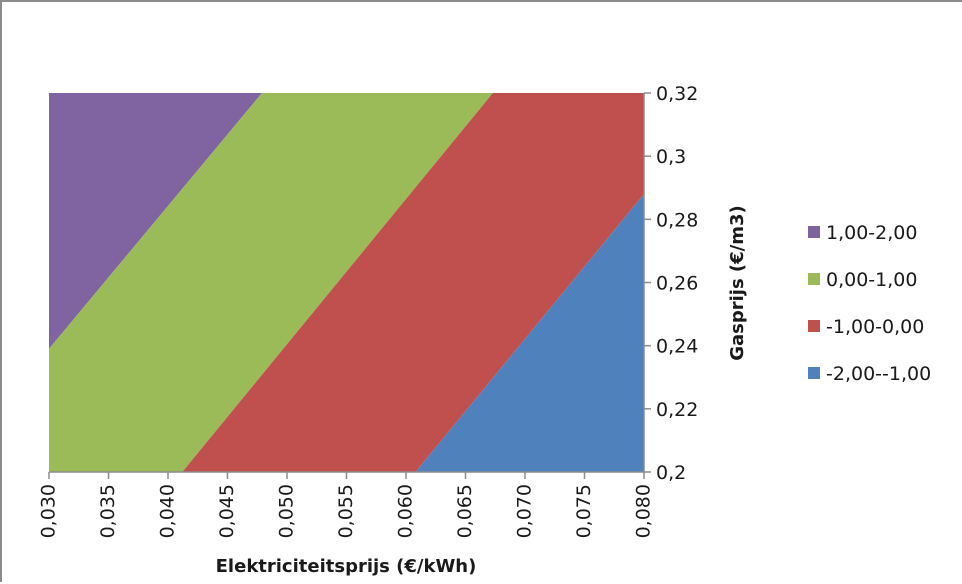 This screenshot has width=962, height=584. I want to click on x-axis-title: Elektriciteitsprijs (€/kWh), so click(346, 566).